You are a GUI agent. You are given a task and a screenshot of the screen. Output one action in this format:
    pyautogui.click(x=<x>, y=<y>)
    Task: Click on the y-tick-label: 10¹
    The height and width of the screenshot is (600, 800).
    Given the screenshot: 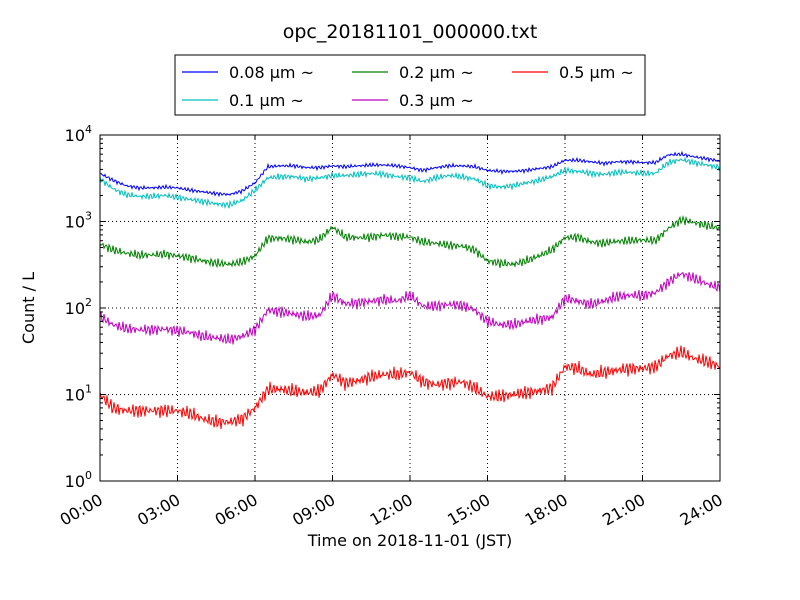 What is the action you would take?
    pyautogui.click(x=78, y=394)
    